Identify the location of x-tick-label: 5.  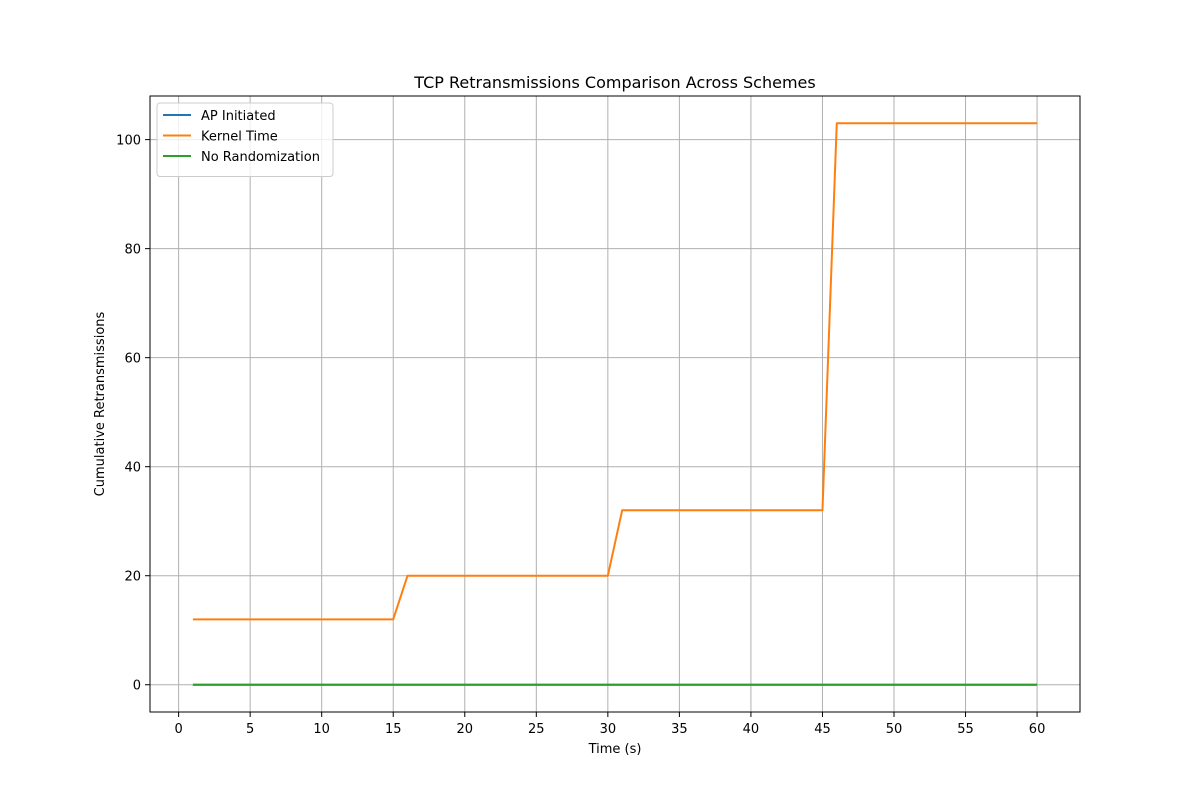
(250, 729).